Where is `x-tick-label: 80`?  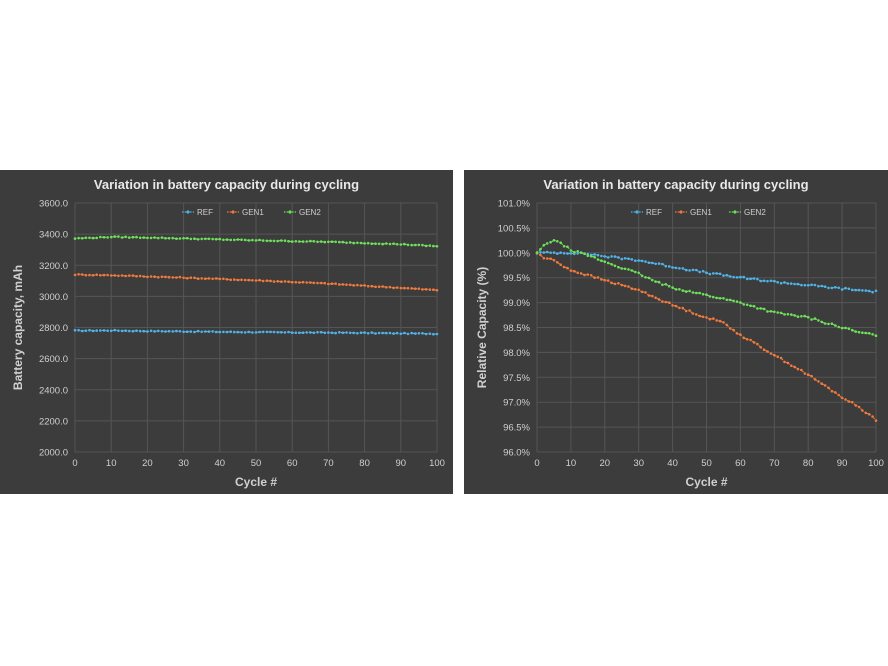
x-tick-label: 80 is located at coordinates (808, 463).